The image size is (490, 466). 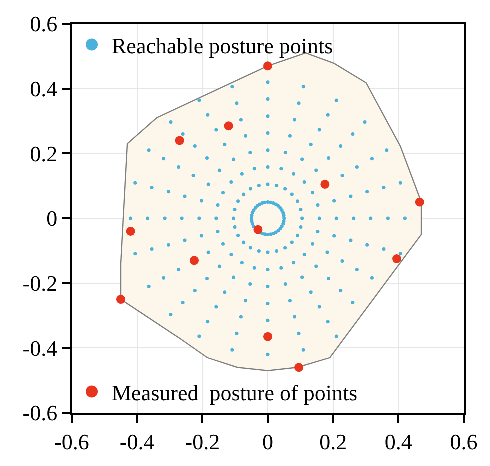 I want to click on legend-label: Measured posture of points, so click(x=235, y=393).